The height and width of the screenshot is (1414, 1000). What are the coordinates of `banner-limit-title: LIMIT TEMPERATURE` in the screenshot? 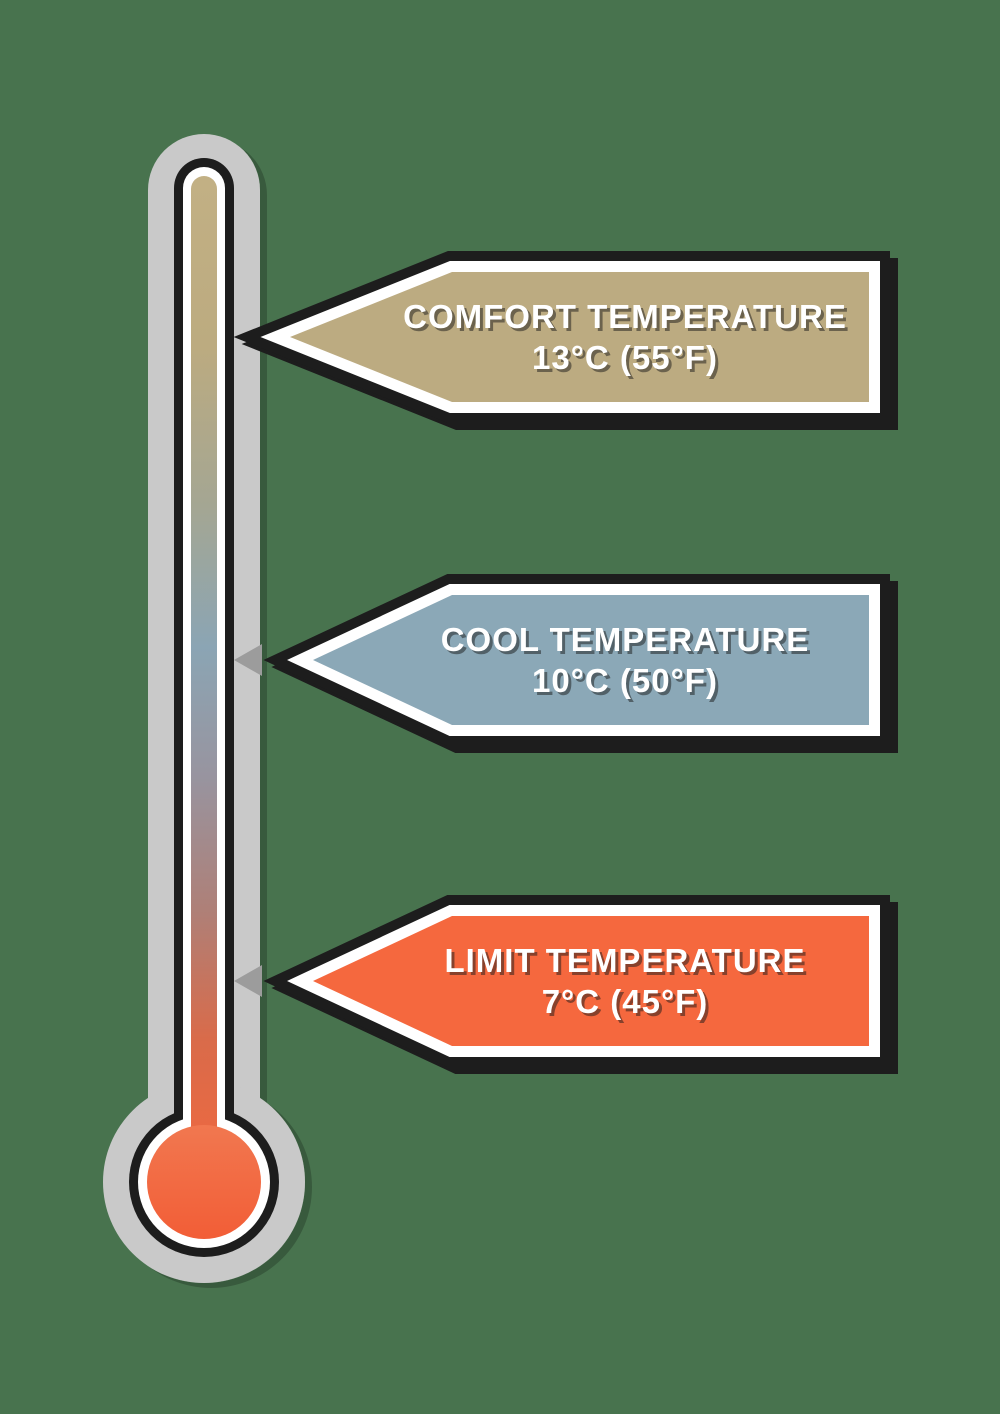 It's located at (625, 960).